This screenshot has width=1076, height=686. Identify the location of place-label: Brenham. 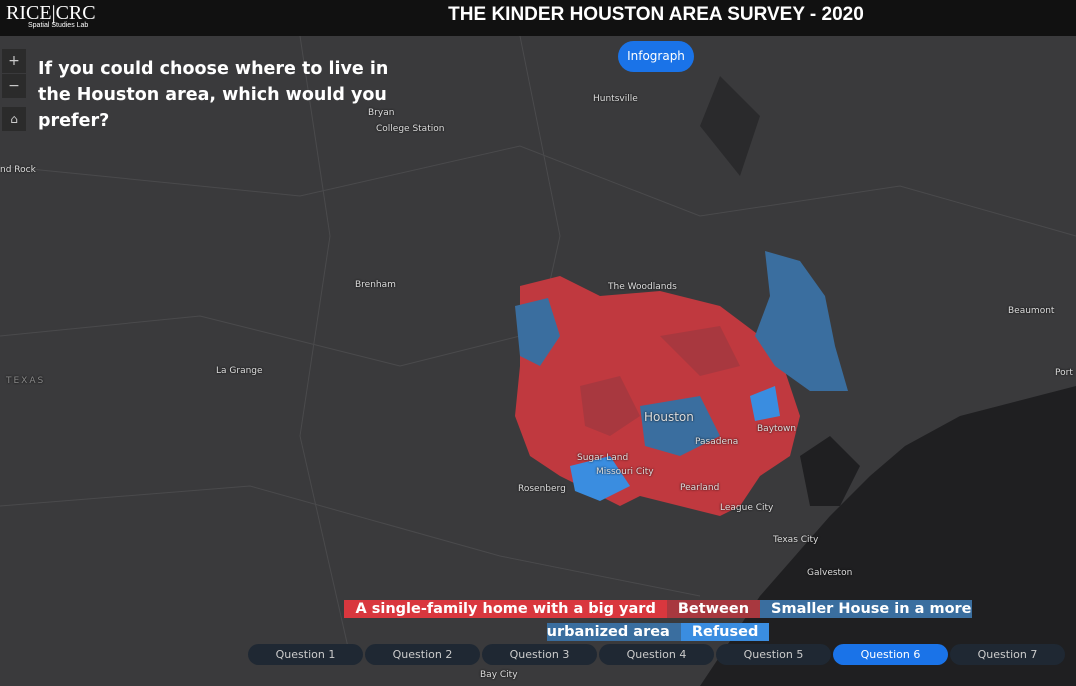
(375, 285).